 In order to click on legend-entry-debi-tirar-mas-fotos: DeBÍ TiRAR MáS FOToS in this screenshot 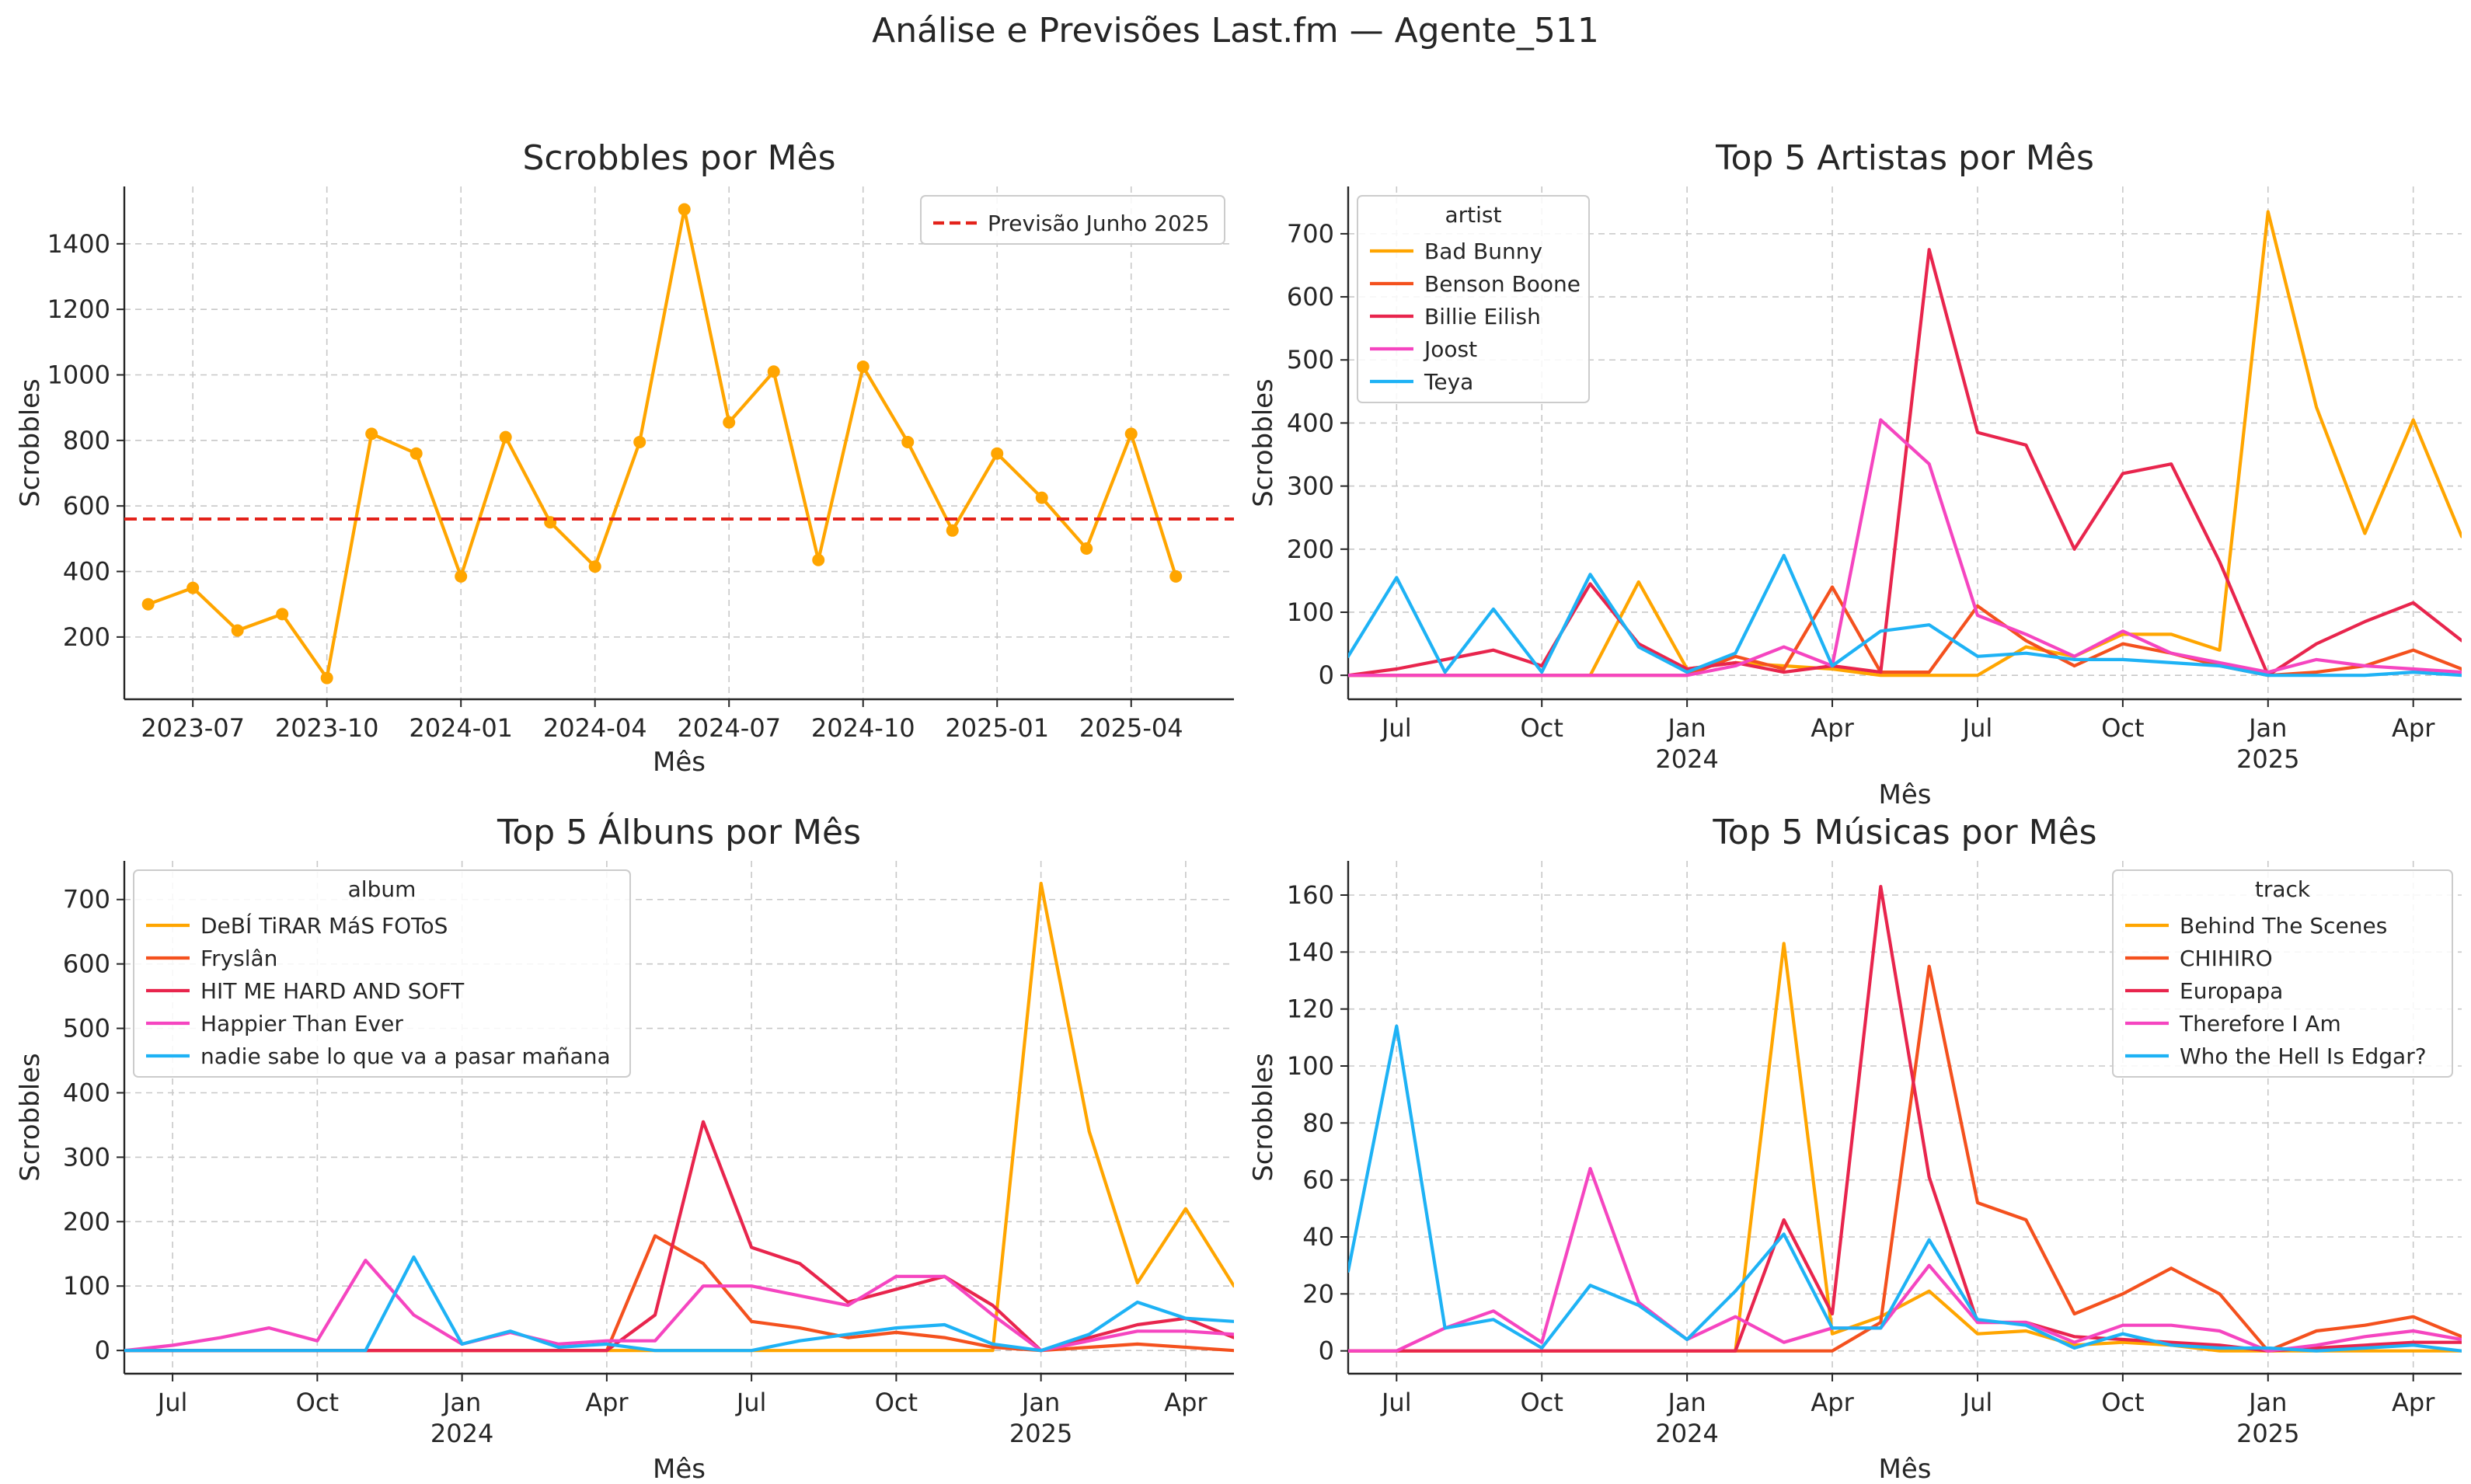, I will do `click(324, 925)`.